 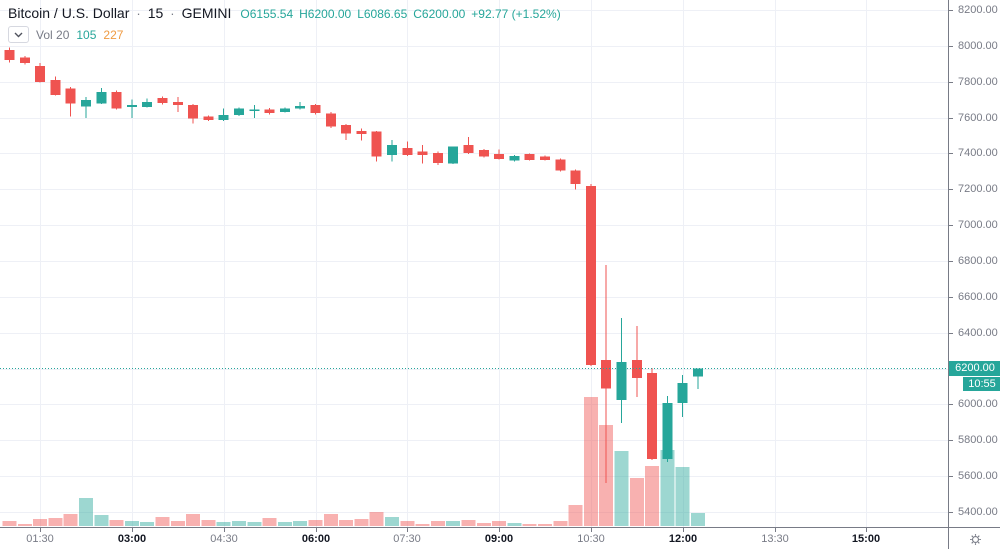 What do you see at coordinates (113, 34) in the screenshot?
I see `volume-ma-value: 227` at bounding box center [113, 34].